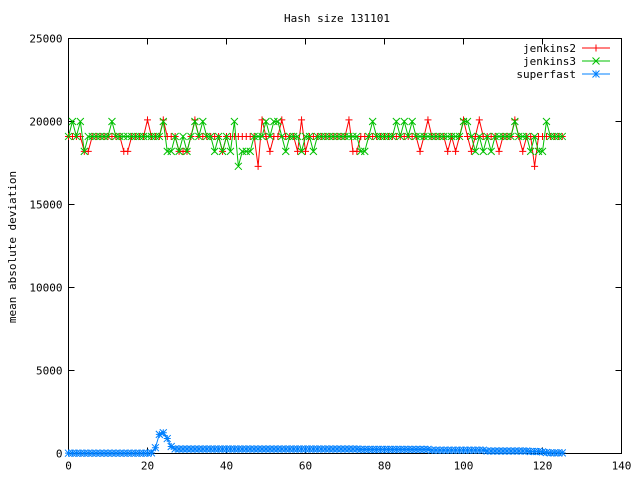  What do you see at coordinates (12, 247) in the screenshot?
I see `y-axis-label: mean absolute deviation` at bounding box center [12, 247].